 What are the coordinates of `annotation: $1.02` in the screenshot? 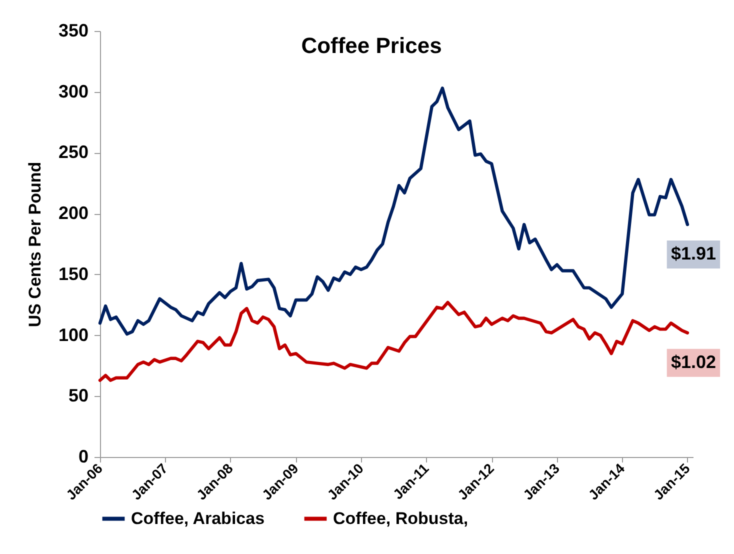 It's located at (693, 362).